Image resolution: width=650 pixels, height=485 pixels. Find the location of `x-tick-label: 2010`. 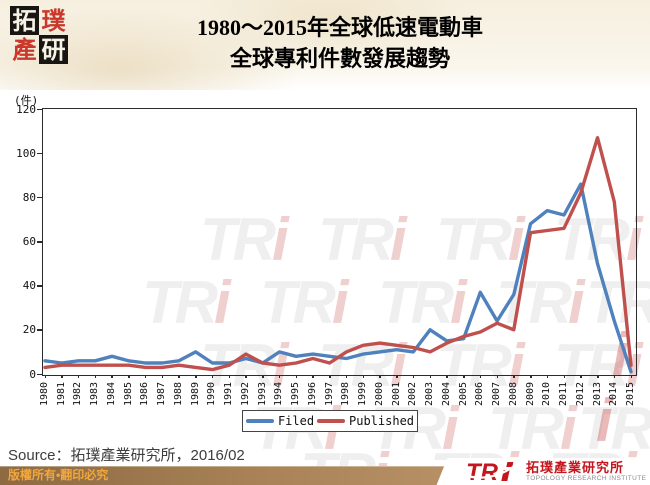

x-tick-label: 2010 is located at coordinates (547, 393).